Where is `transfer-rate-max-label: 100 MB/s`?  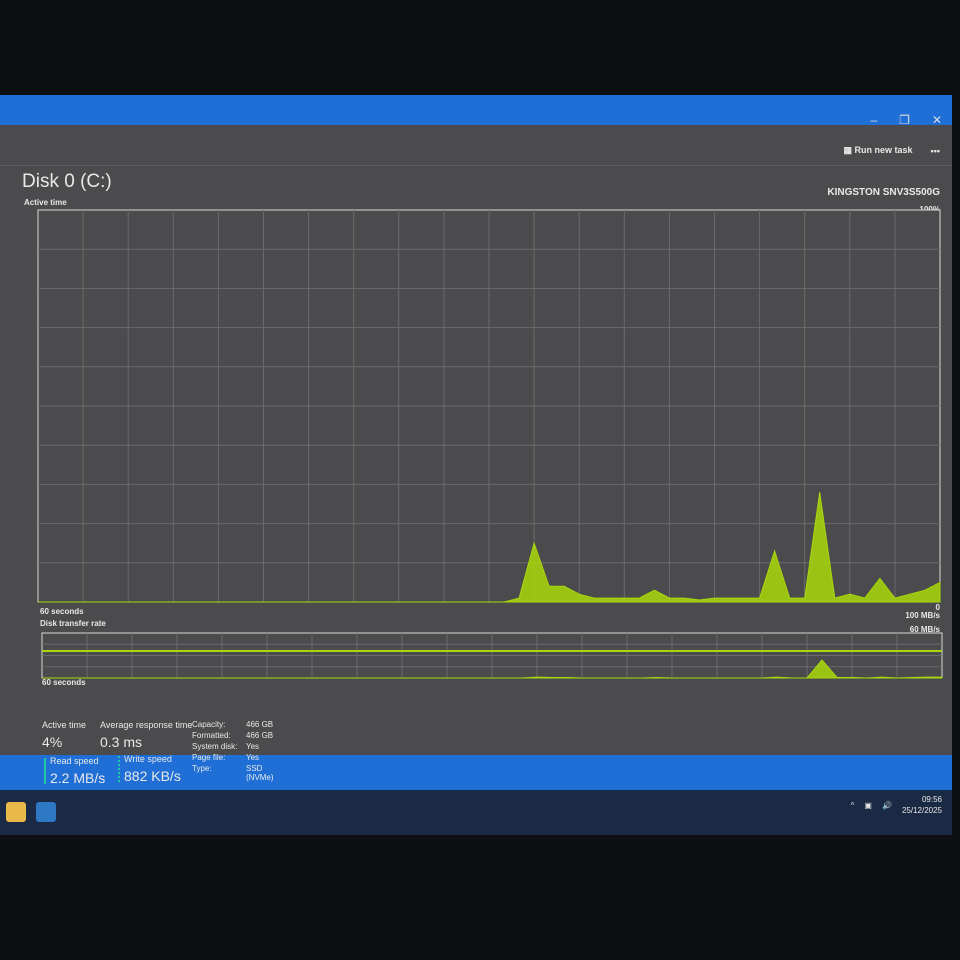
transfer-rate-max-label: 100 MB/s is located at coordinates (922, 615).